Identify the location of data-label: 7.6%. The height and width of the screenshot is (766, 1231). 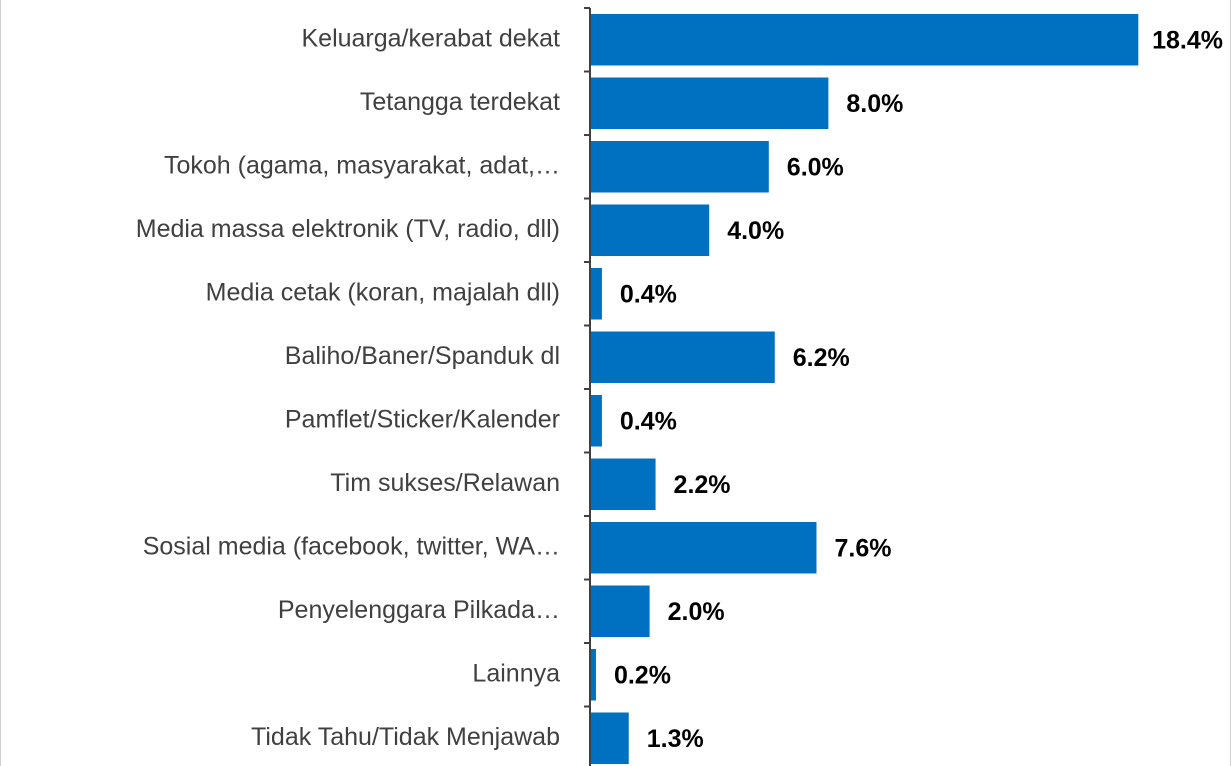
(862, 548).